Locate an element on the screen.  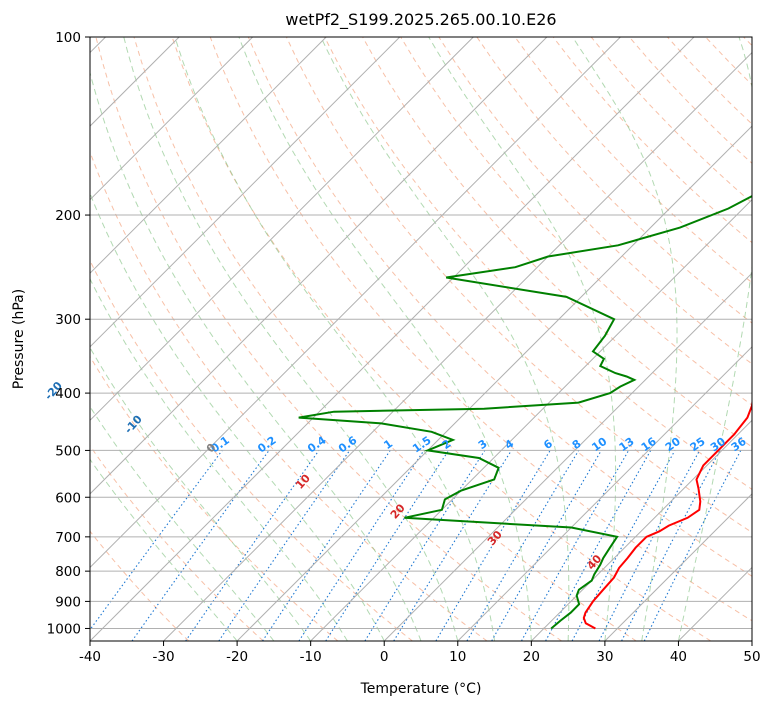
x-tick-label: 20 is located at coordinates (531, 657).